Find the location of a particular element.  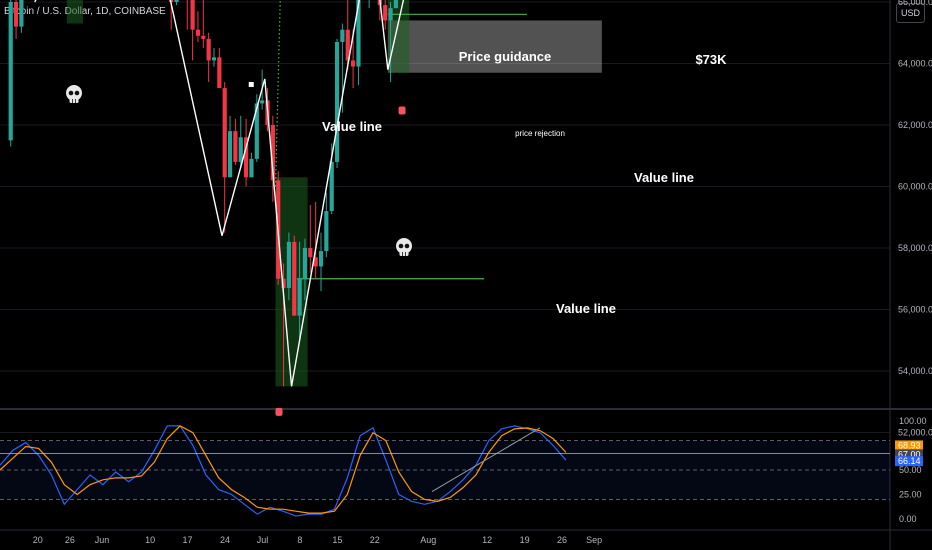

value-line-label-1: Value line is located at coordinates (352, 126).